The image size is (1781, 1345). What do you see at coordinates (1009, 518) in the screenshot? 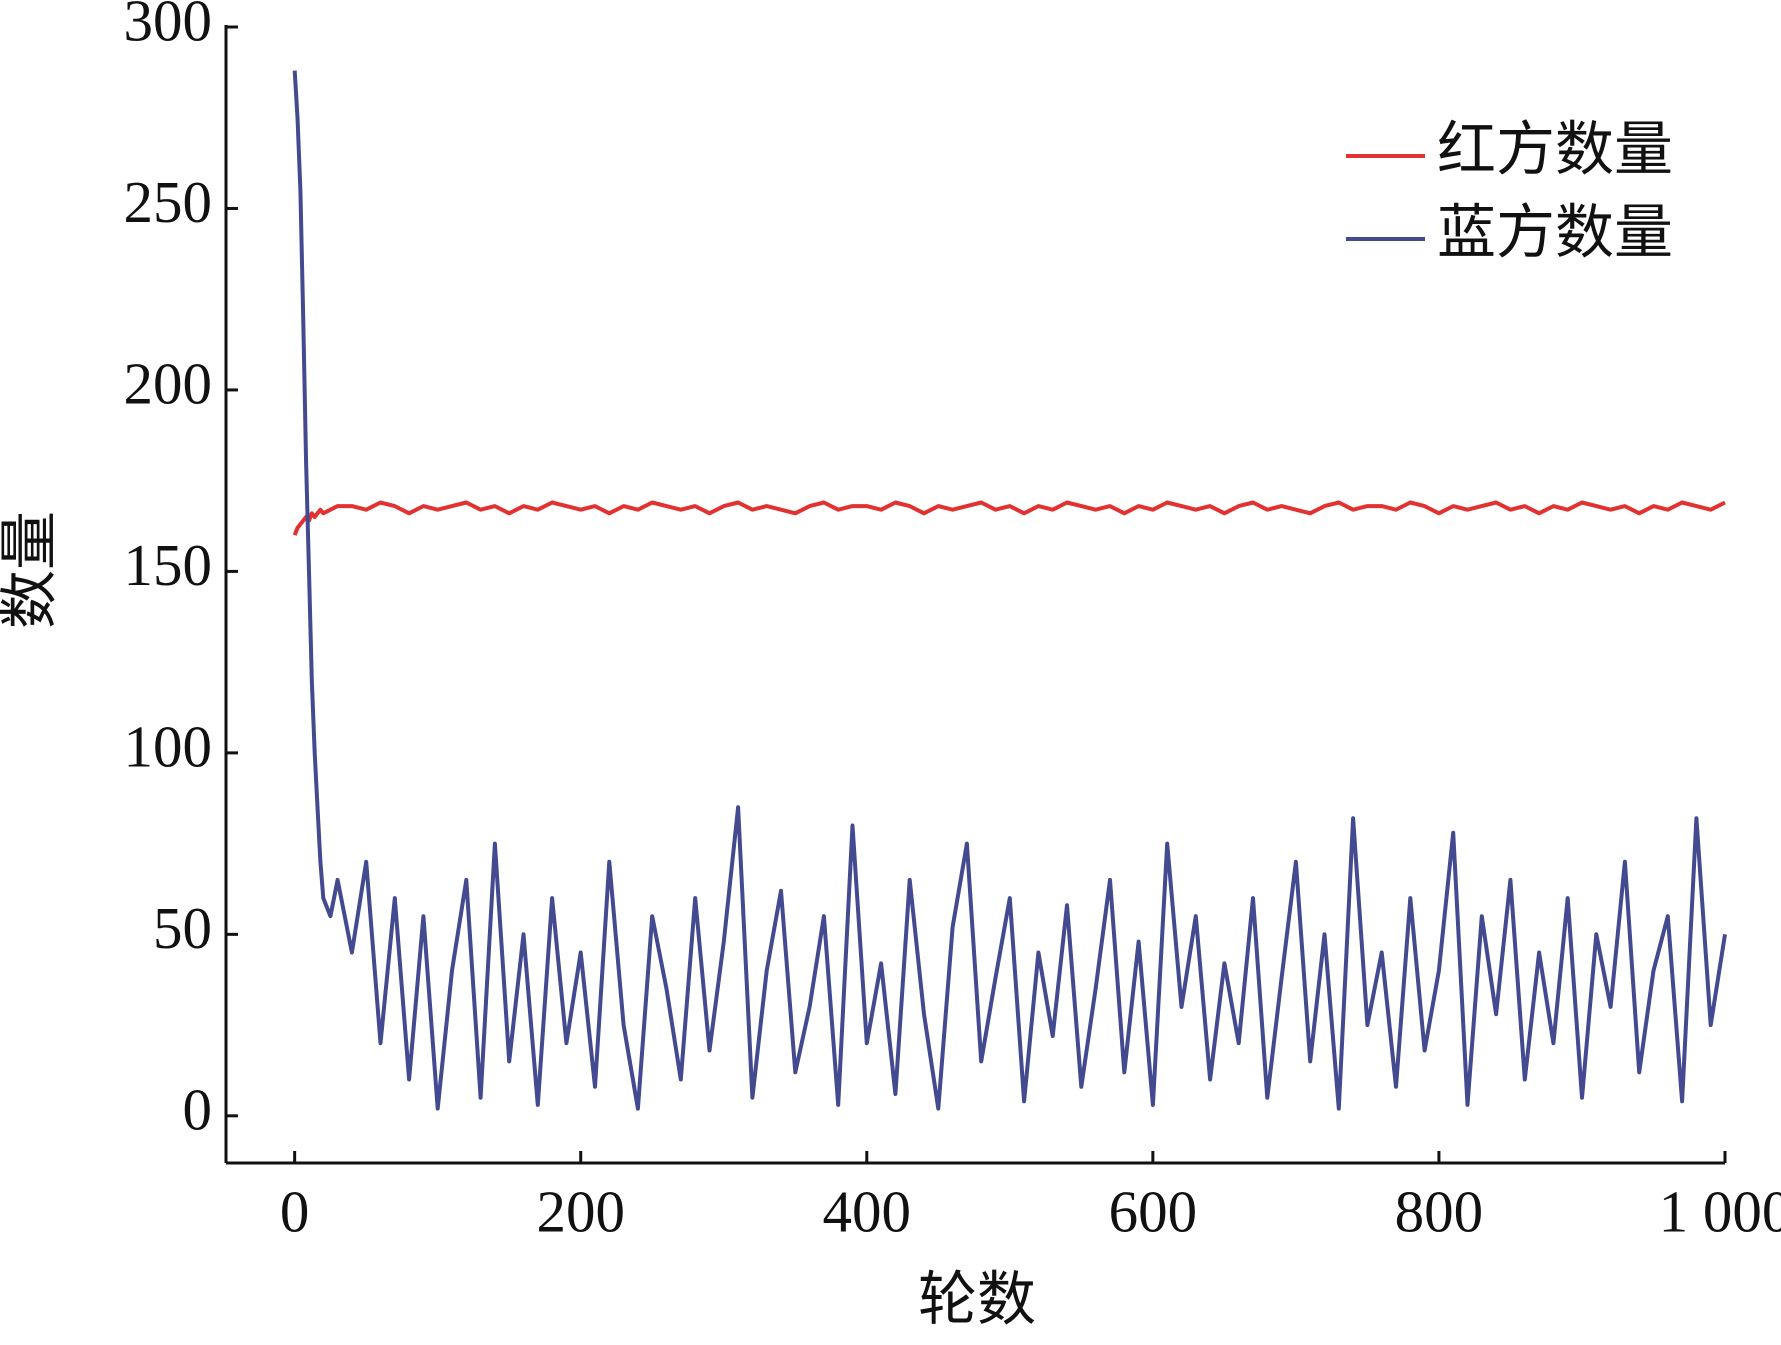
I see `series-line` at bounding box center [1009, 518].